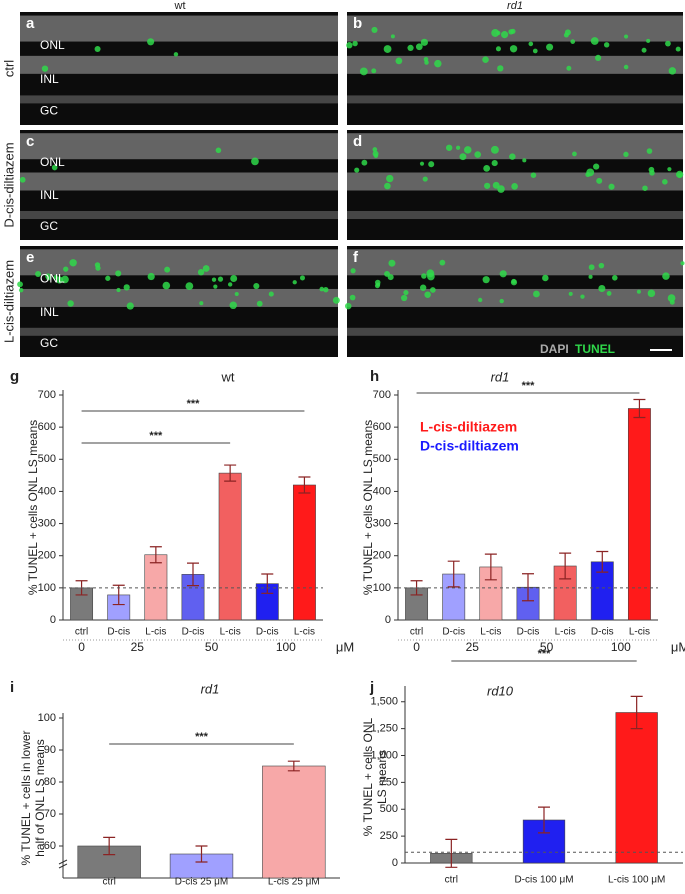 The width and height of the screenshot is (685, 894). Describe the element at coordinates (40, 798) in the screenshot. I see `y-axis-label: half of ONL LS means` at that location.